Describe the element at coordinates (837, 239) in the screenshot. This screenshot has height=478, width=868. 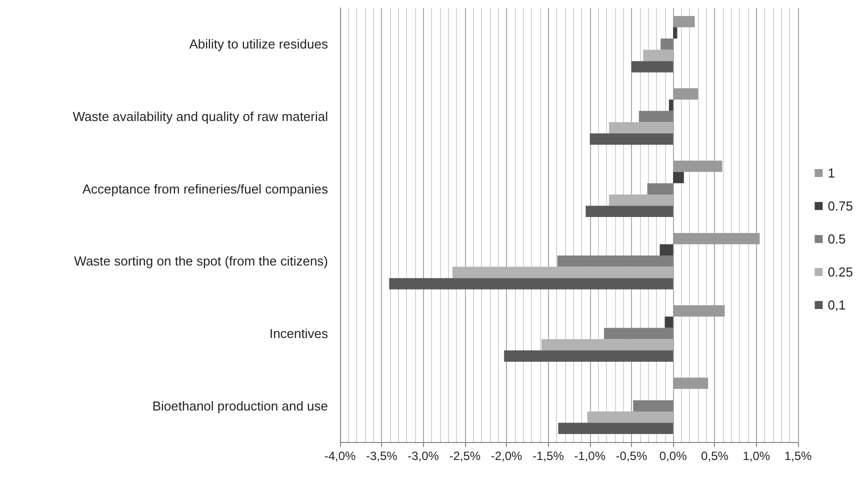
I see `legend-label: 0.5` at that location.